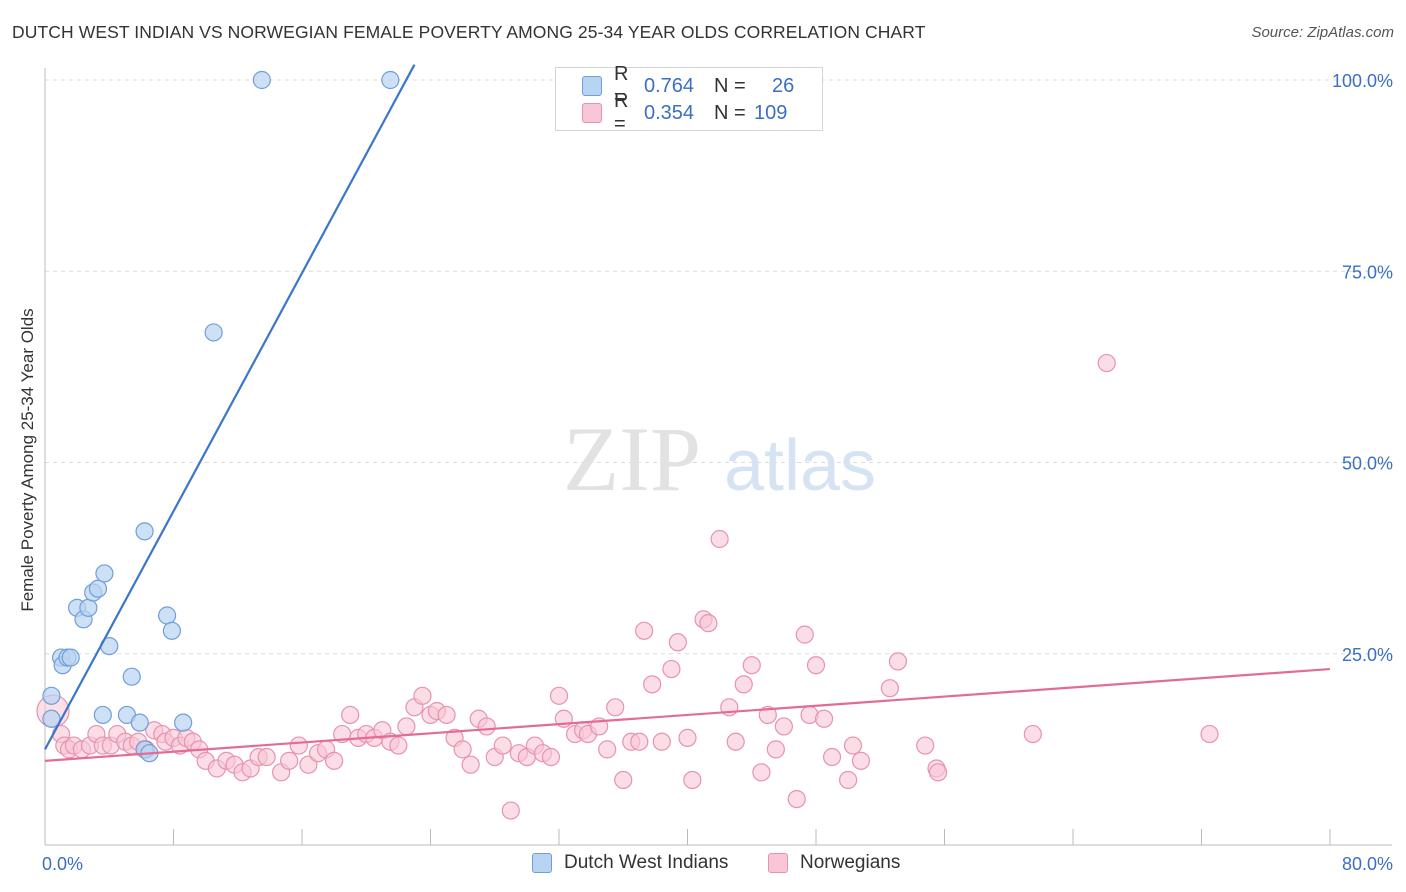 This screenshot has height=892, width=1406. Describe the element at coordinates (1367, 272) in the screenshot. I see `y-tick-label: 75.0%` at that location.